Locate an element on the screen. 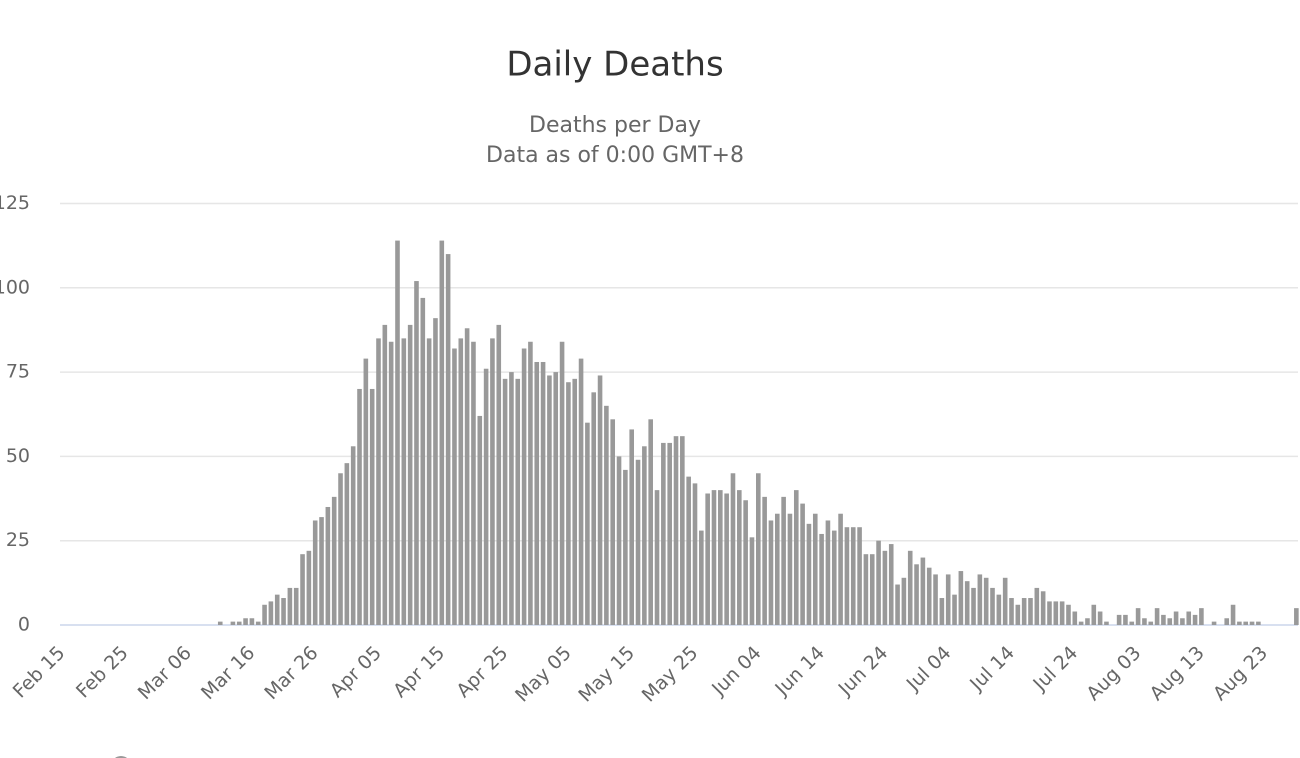 This screenshot has width=1300, height=758. y-tick-label: 75 is located at coordinates (18, 372).